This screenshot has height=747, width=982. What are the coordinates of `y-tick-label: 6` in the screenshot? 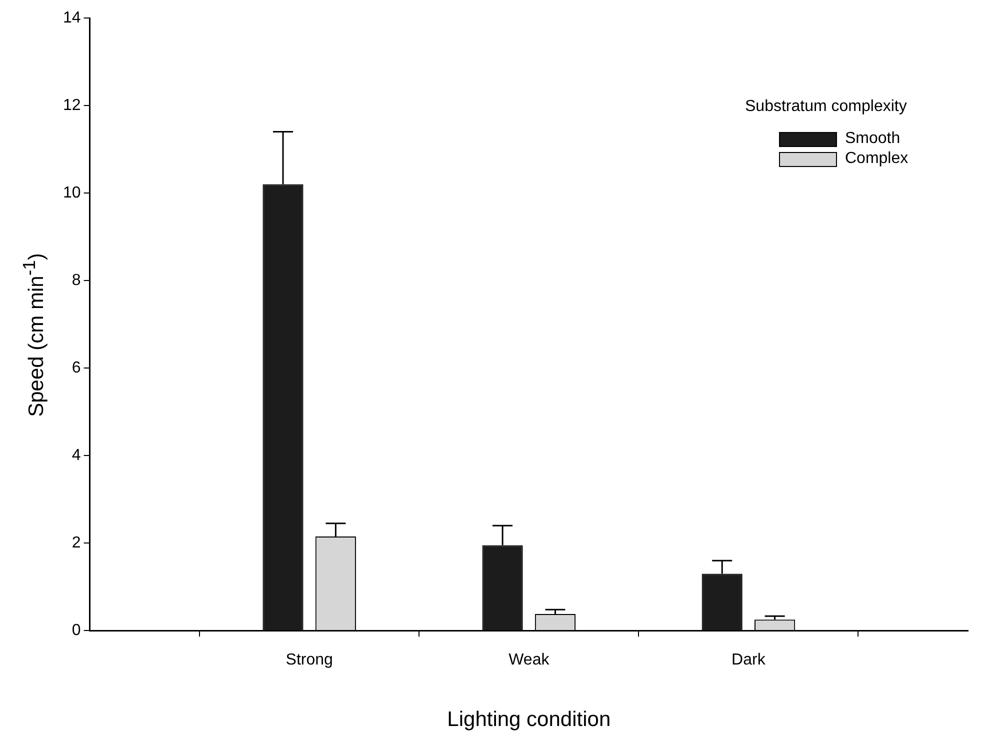 It's located at (76, 367).